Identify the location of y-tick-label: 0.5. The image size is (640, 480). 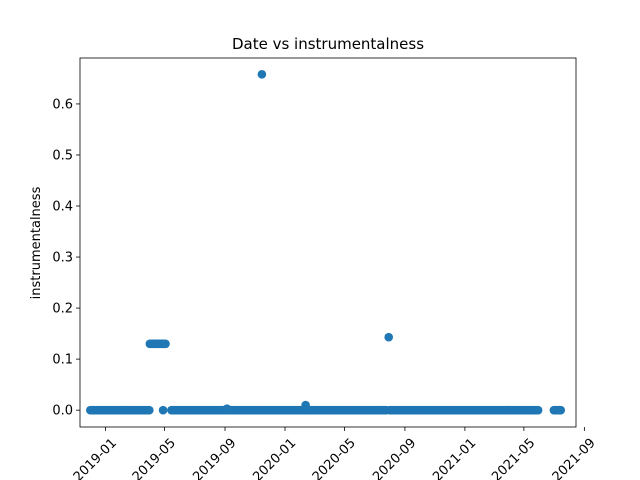
(62, 155).